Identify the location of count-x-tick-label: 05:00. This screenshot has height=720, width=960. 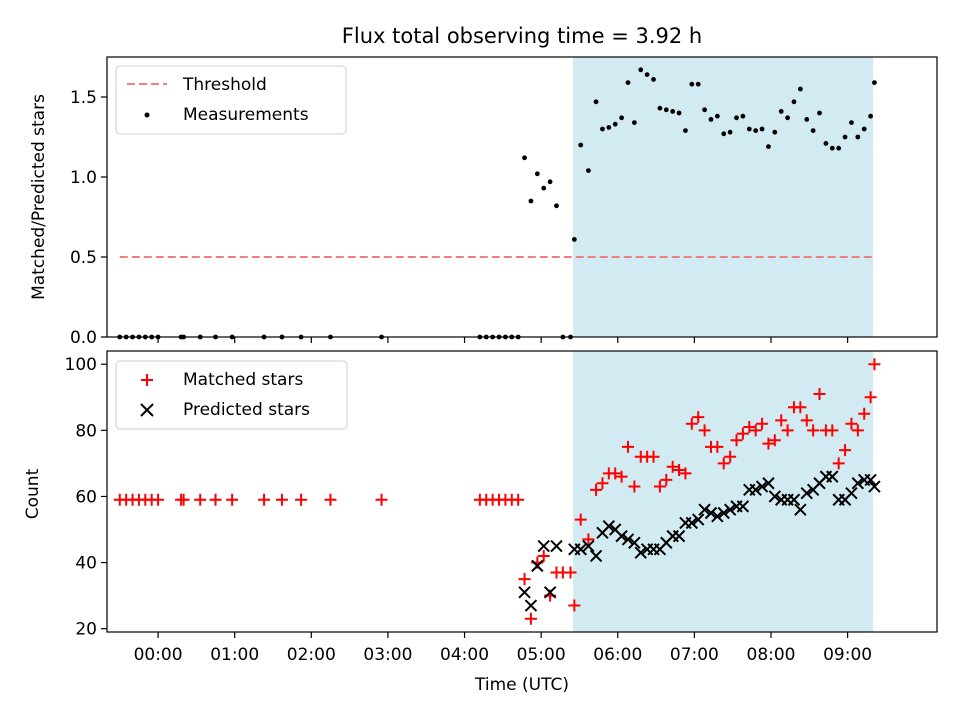
(541, 655).